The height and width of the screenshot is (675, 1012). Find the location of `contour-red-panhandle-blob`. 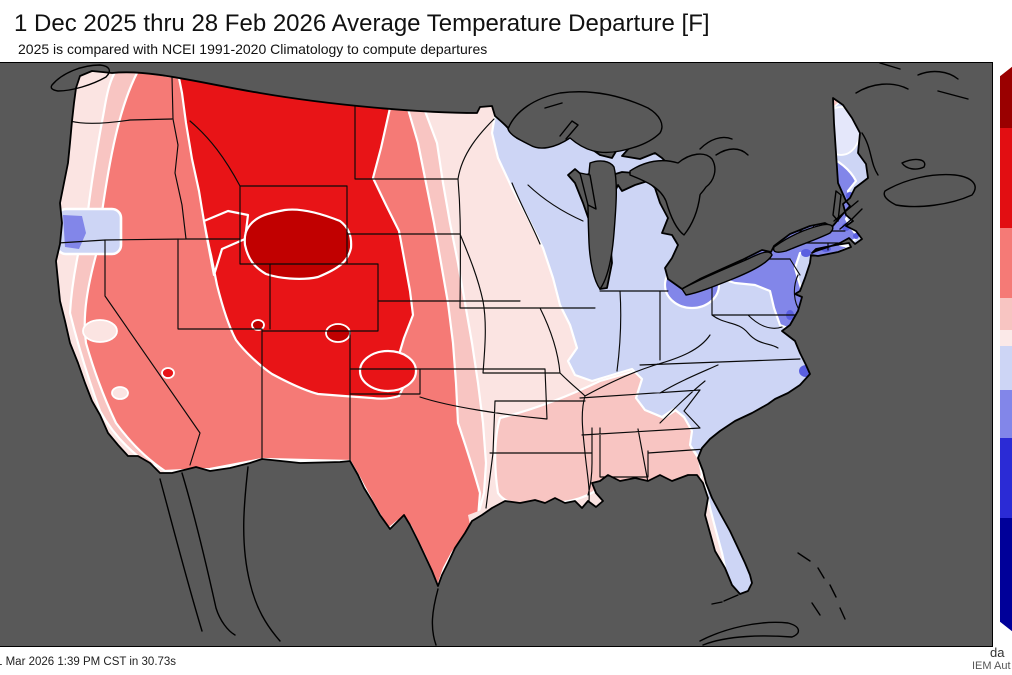

contour-red-panhandle-blob is located at coordinates (388, 371).